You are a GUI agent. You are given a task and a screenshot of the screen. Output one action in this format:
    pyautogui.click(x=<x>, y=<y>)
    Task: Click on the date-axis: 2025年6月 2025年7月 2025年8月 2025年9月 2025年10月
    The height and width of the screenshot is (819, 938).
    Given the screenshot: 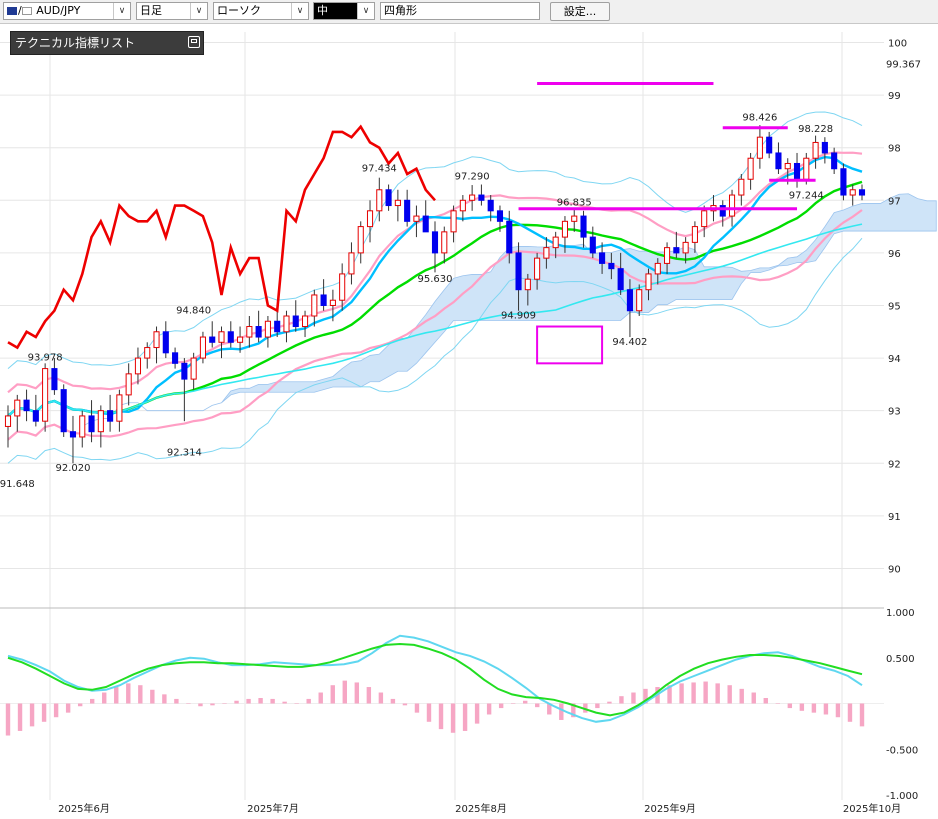 What is the action you would take?
    pyautogui.click(x=479, y=808)
    